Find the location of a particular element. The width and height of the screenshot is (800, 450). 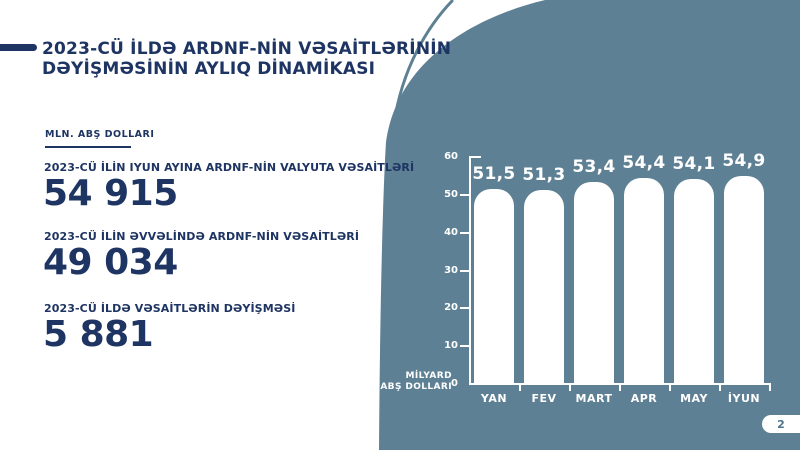

page-title-line1: 2023-CÜ İLDƏ ARDNF-NİN VƏSAİTLƏRİNİN is located at coordinates (247, 49).